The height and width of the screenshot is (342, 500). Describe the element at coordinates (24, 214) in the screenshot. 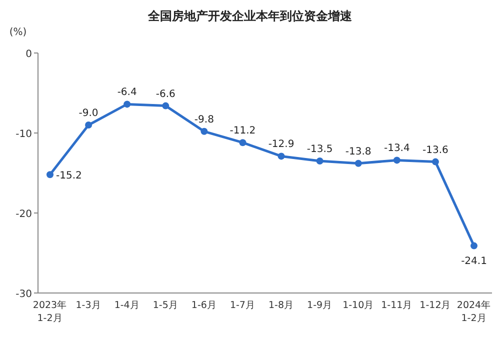

I see `y-tick-label: -20` at that location.